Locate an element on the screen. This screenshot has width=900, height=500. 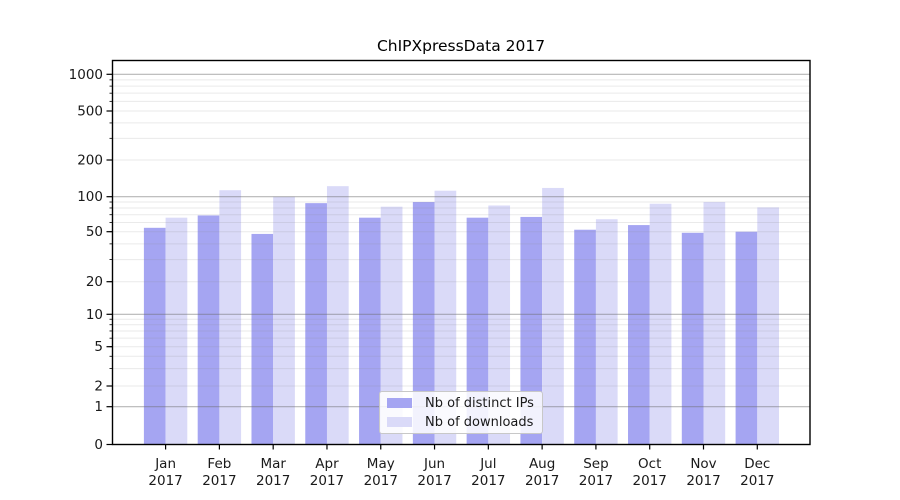
chart-title: ChIPXpressData 2017 is located at coordinates (461, 46).